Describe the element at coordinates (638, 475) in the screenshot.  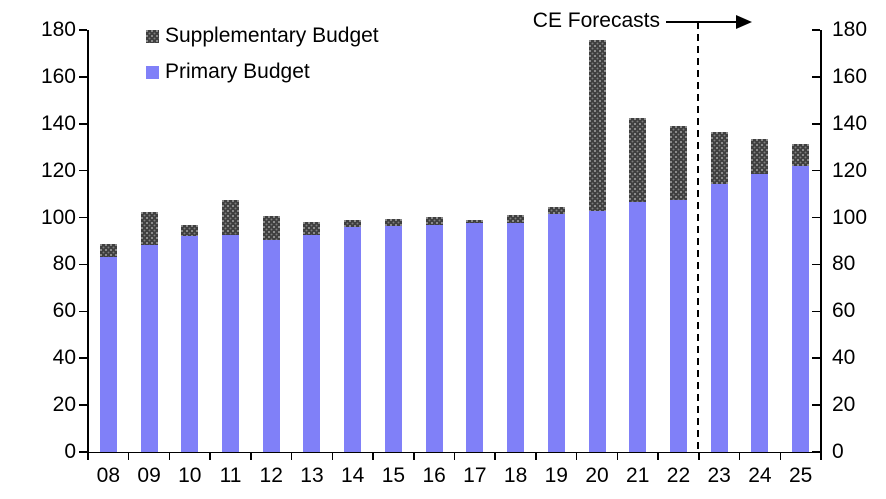
I see `x-axis-label: 21` at that location.